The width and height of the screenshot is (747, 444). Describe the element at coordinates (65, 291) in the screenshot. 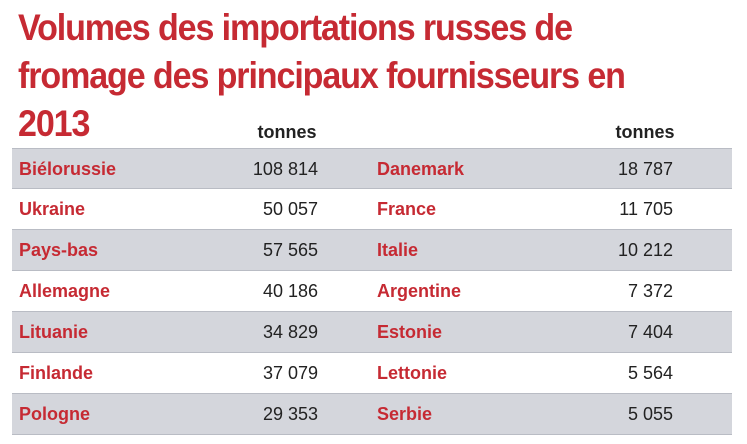

I see `country-name: Allemagne` at that location.